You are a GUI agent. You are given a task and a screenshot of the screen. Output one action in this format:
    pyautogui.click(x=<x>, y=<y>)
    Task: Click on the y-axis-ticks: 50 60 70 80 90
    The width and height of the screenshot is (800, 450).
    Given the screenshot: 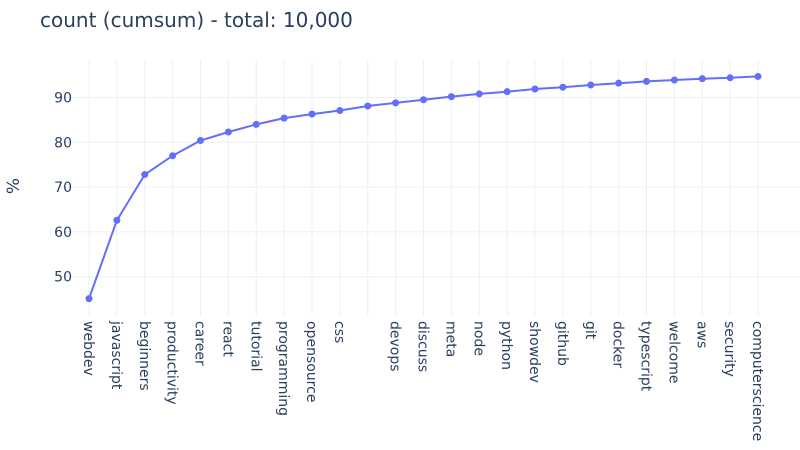 What is the action you would take?
    pyautogui.click(x=63, y=188)
    